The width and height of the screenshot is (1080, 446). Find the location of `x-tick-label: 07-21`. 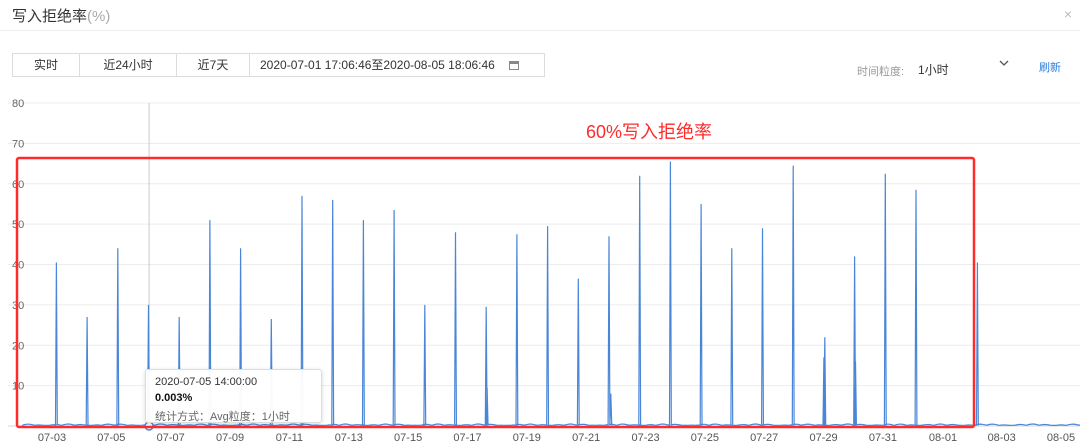

x-tick-label: 07-21 is located at coordinates (586, 438).